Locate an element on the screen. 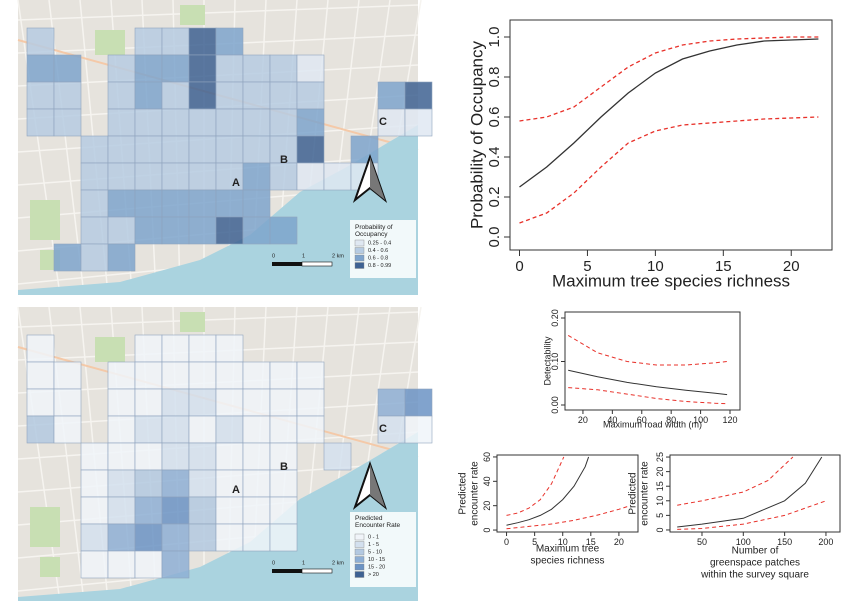  x-axis-label: Number of is located at coordinates (755, 551).